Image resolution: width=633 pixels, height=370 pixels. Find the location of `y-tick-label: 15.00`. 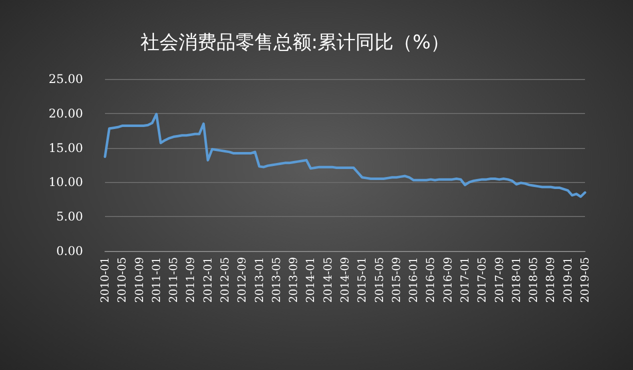

y-tick-label: 15.00 is located at coordinates (65, 147).